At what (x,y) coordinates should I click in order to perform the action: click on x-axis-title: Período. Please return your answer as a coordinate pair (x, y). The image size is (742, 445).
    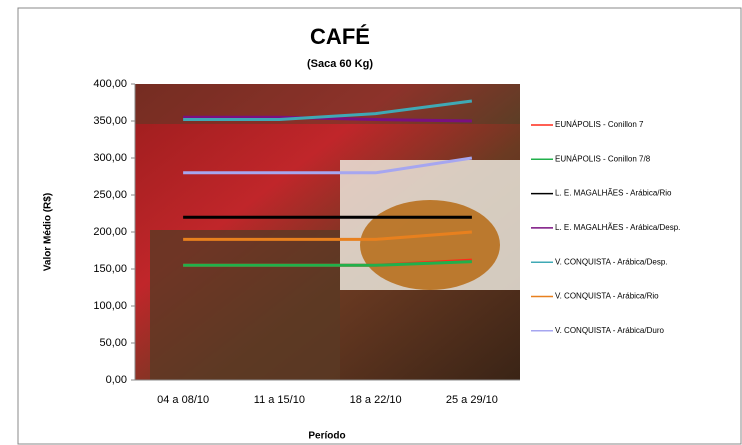
    Looking at the image, I should click on (326, 436).